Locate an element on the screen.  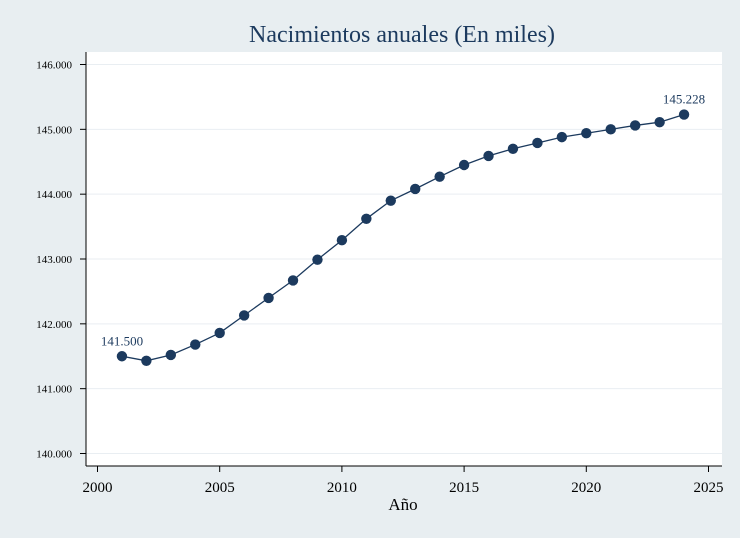
x-tick-label: 2020 is located at coordinates (586, 488).